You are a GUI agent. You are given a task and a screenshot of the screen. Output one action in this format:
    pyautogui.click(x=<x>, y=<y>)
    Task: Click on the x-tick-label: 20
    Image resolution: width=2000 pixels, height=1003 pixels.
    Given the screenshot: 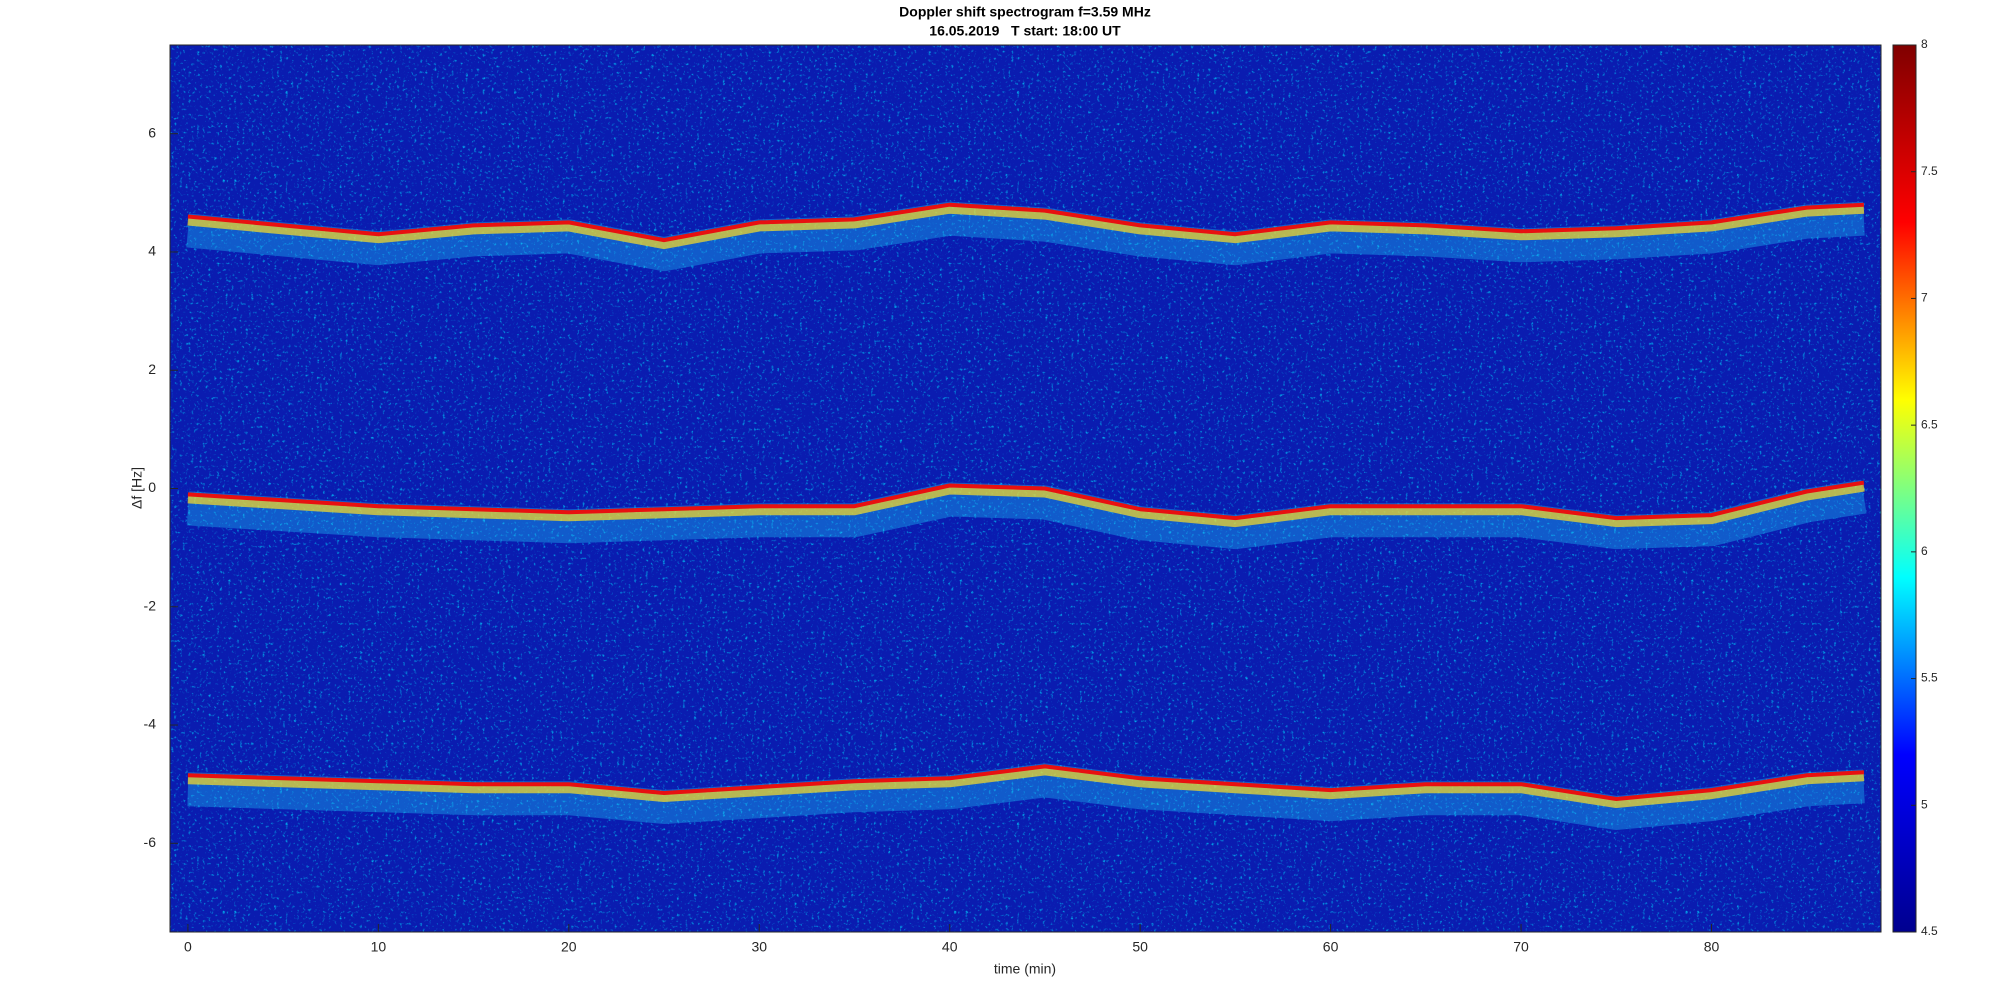 What is the action you would take?
    pyautogui.click(x=569, y=947)
    